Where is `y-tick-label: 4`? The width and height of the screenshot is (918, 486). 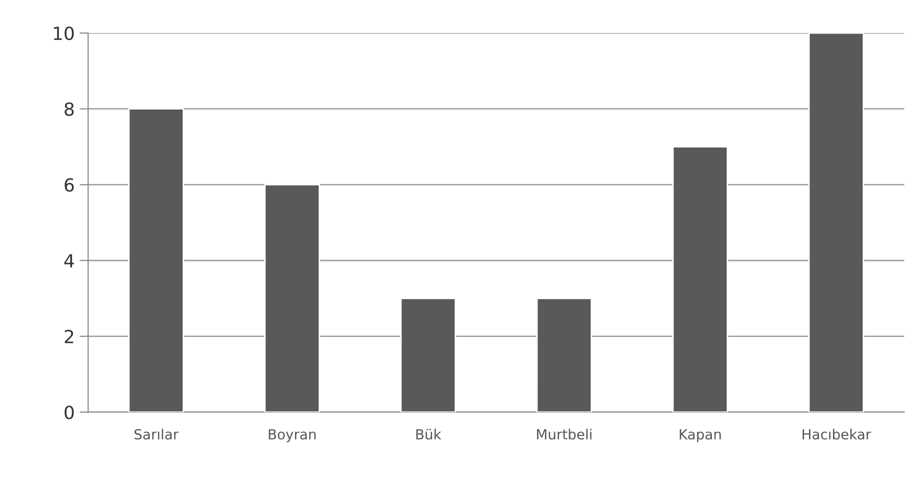
y-tick-label: 4 is located at coordinates (69, 261).